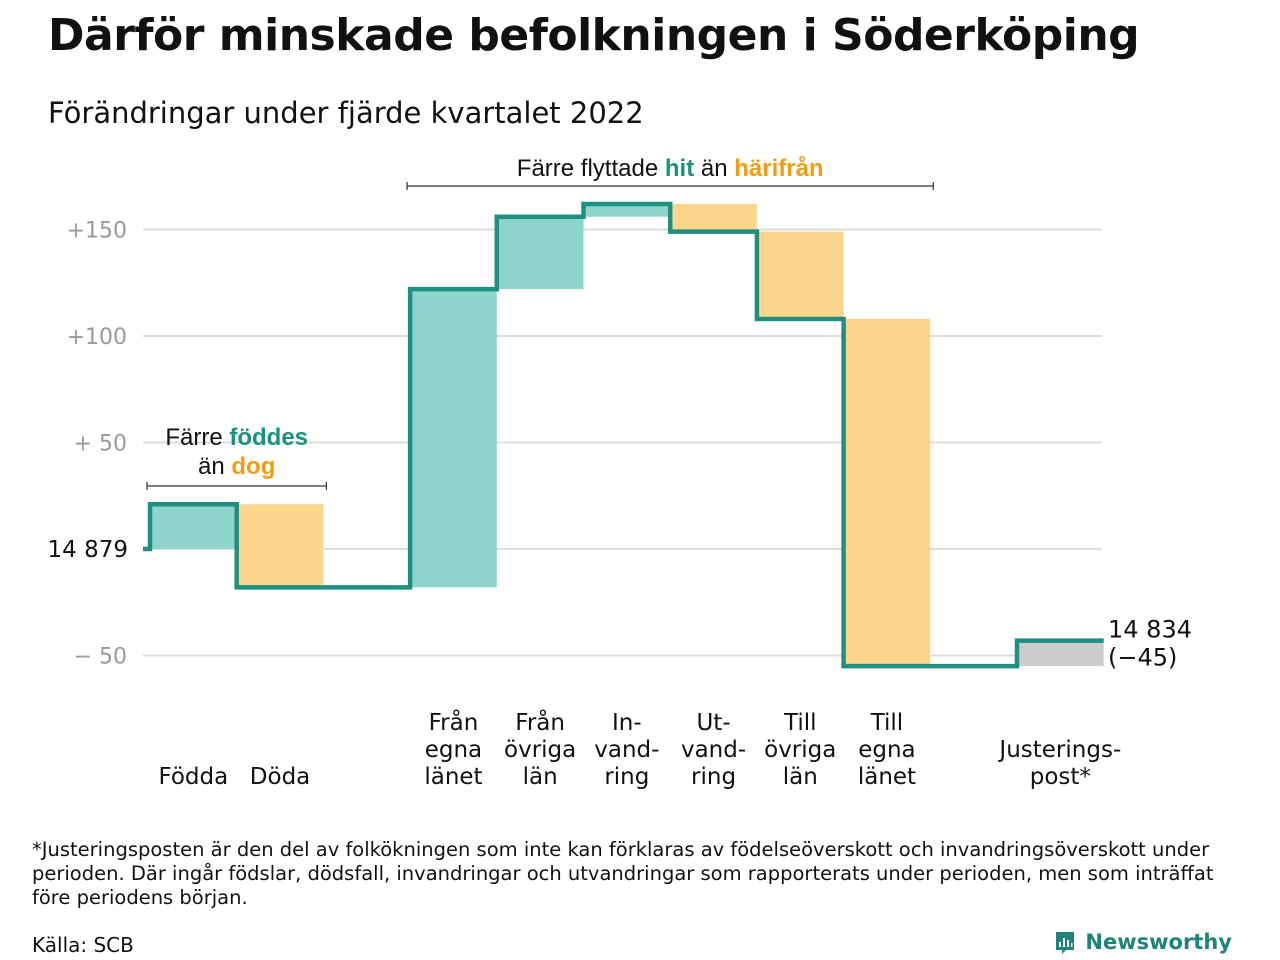 The height and width of the screenshot is (960, 1280). I want to click on annotation-migration: Färre flyttade hit än härifrån, so click(670, 168).